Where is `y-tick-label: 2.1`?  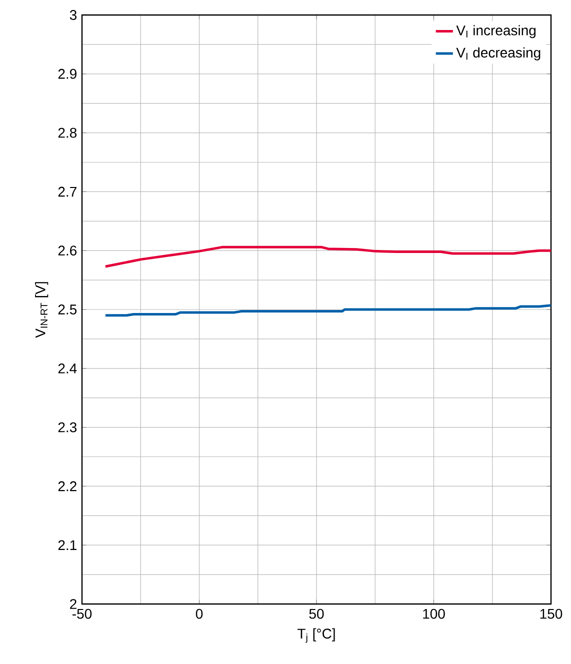 y-tick-label: 2.1 is located at coordinates (67, 545).